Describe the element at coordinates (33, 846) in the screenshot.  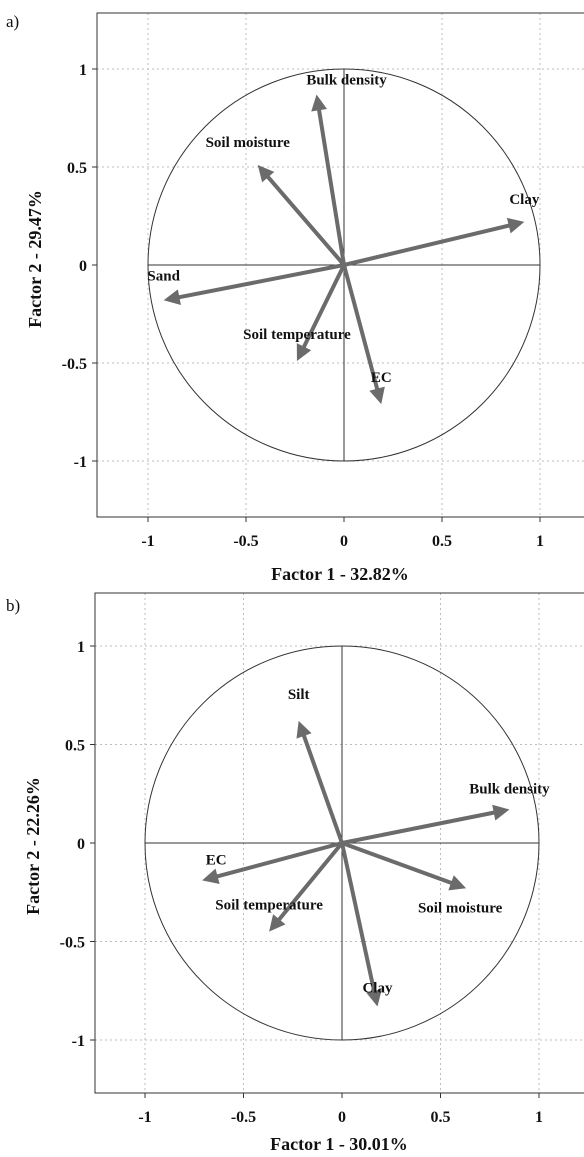
I see `y-axis-title: Factor 2 - 22.26%` at that location.